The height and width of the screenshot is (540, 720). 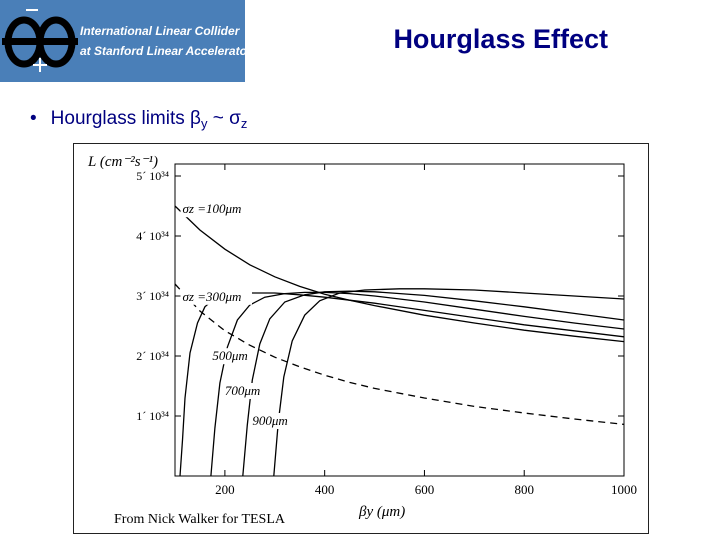 What do you see at coordinates (186, 51) in the screenshot?
I see `logo-line-2: at Stanford Linear Accelerator Center` at bounding box center [186, 51].